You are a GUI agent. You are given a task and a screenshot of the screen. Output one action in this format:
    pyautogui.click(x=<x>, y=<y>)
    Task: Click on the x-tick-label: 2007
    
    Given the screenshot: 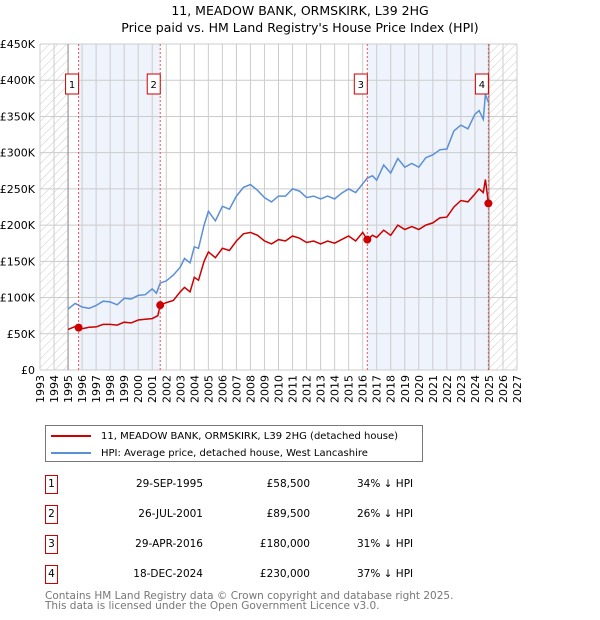 What is the action you would take?
    pyautogui.click(x=236, y=389)
    